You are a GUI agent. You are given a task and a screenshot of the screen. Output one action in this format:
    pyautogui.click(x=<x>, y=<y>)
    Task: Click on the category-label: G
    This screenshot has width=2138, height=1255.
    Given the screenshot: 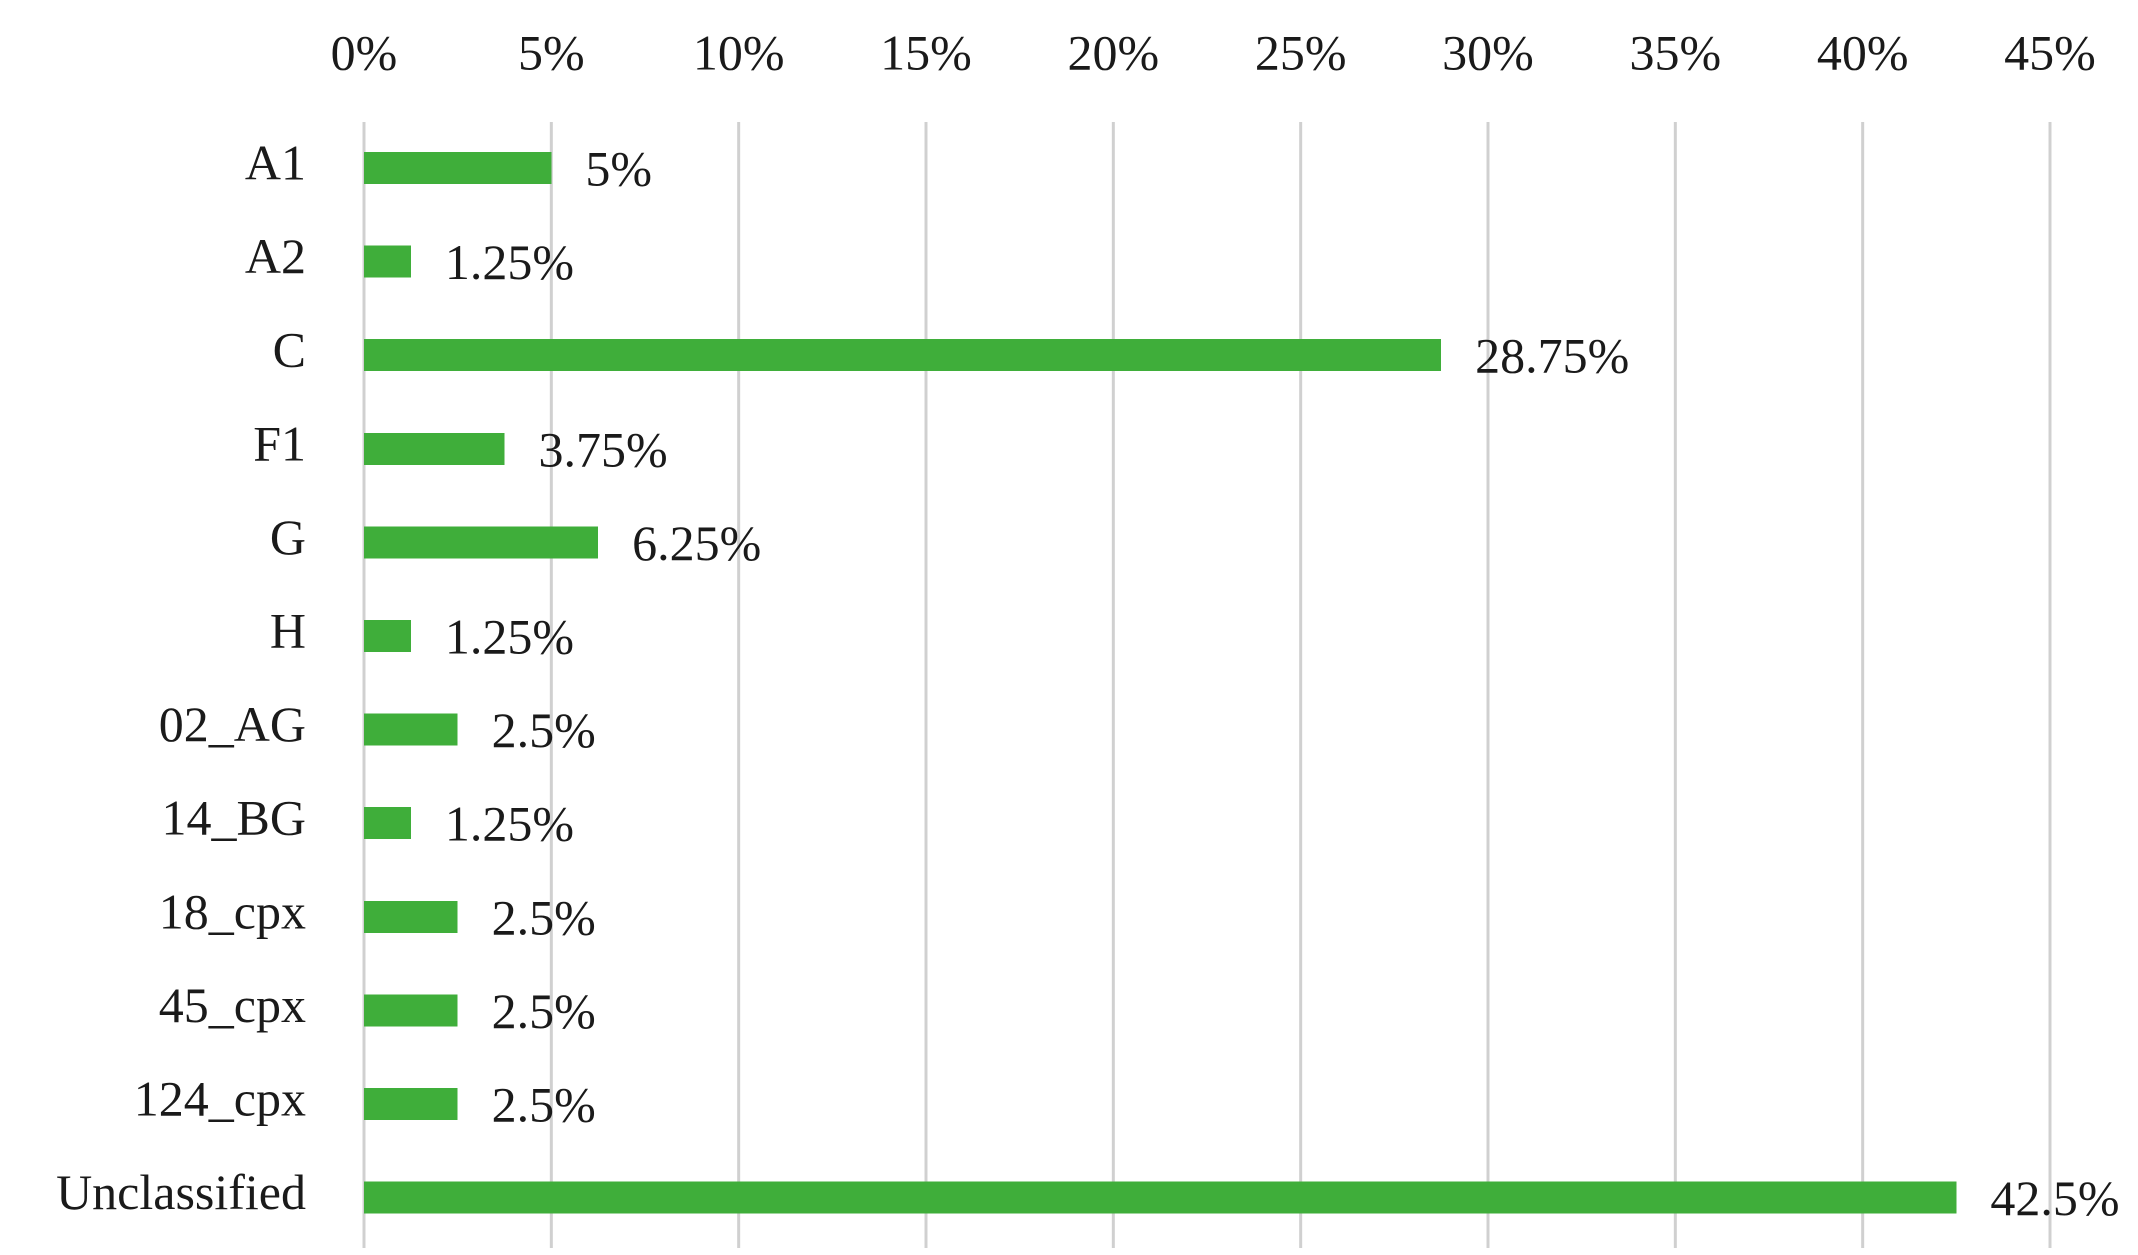 What is the action you would take?
    pyautogui.click(x=288, y=537)
    